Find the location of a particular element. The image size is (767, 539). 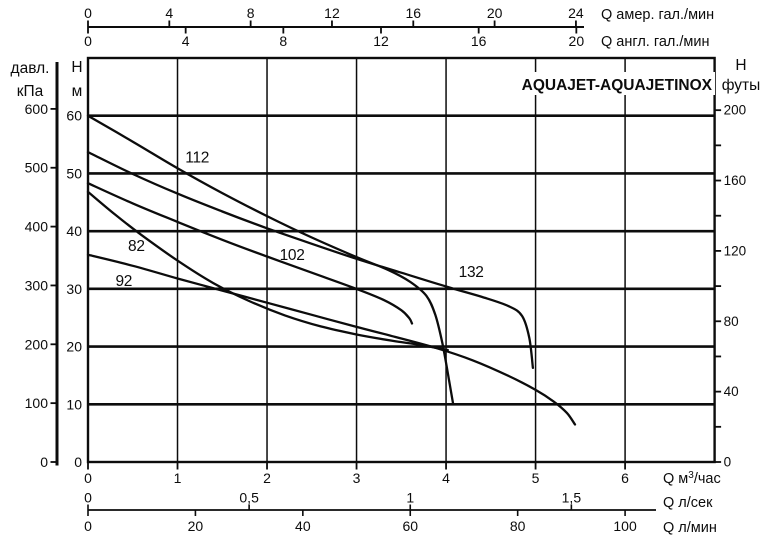

head-m-tick-label: 50 is located at coordinates (74, 173).